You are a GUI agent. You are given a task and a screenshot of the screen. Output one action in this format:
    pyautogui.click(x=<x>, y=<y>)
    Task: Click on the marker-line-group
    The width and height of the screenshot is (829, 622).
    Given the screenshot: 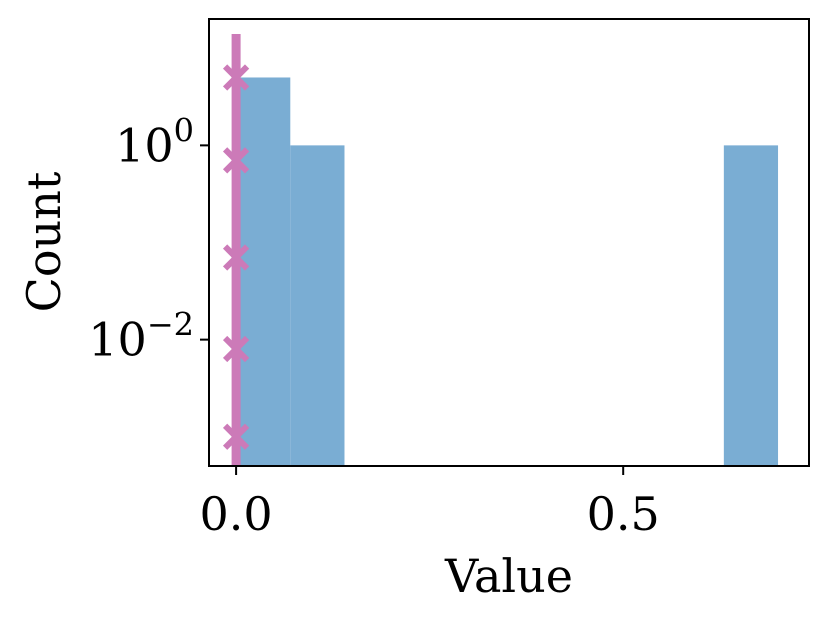 What is the action you would take?
    pyautogui.click(x=236, y=250)
    